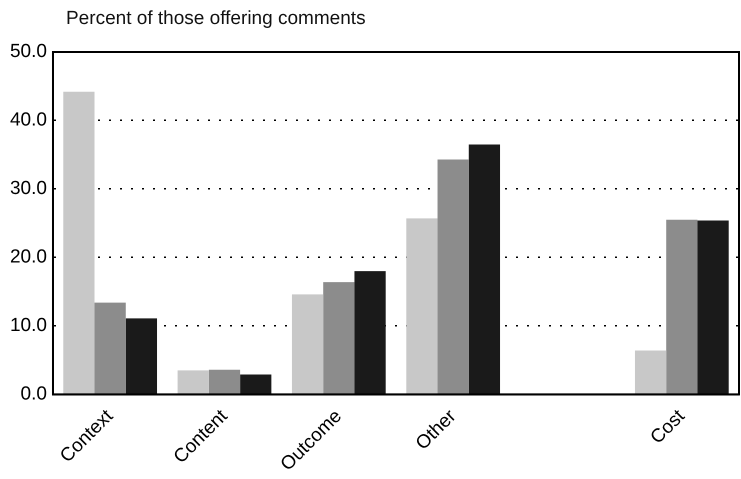  What do you see at coordinates (28, 257) in the screenshot?
I see `y-tick-label: 20.0` at bounding box center [28, 257].